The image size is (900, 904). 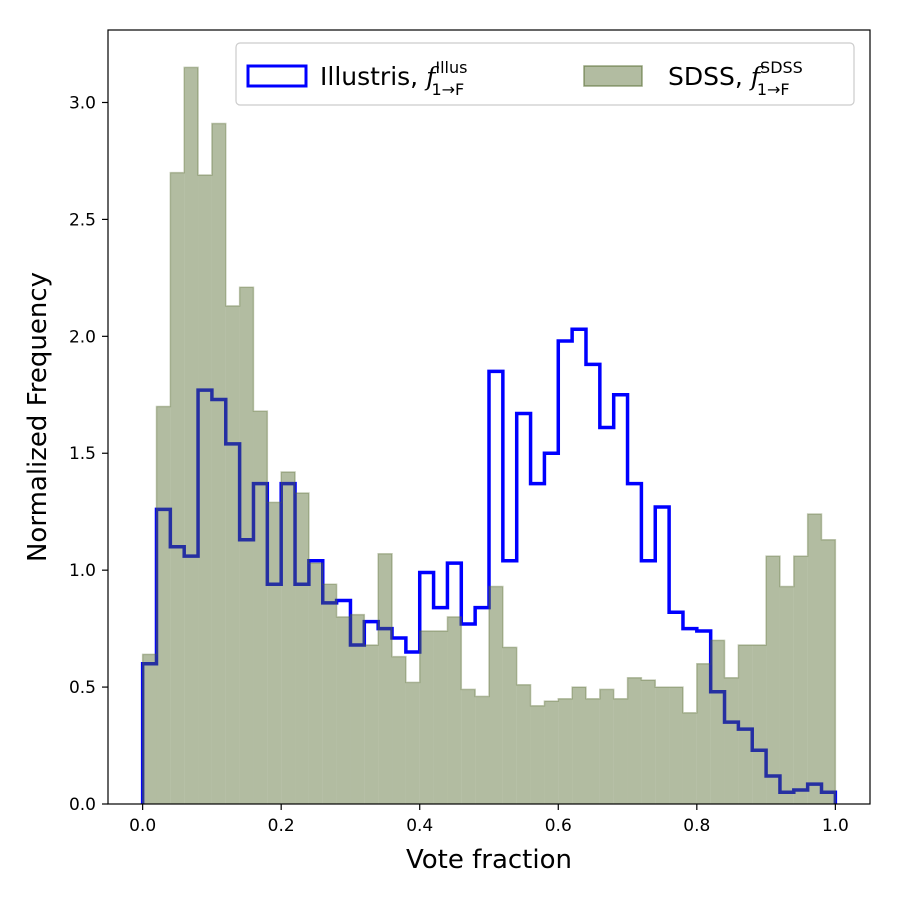 I want to click on y-tick-label: 3.0, so click(x=82, y=103).